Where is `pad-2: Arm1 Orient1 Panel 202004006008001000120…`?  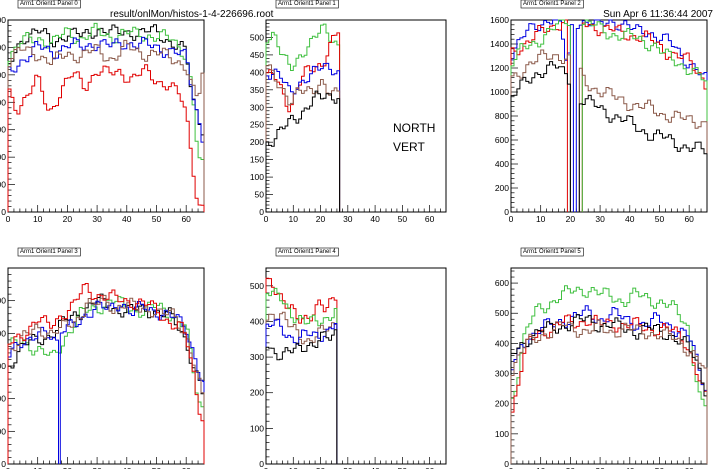 pad-2: Arm1 Orient1 Panel 202004006008001000120… is located at coordinates (599, 112).